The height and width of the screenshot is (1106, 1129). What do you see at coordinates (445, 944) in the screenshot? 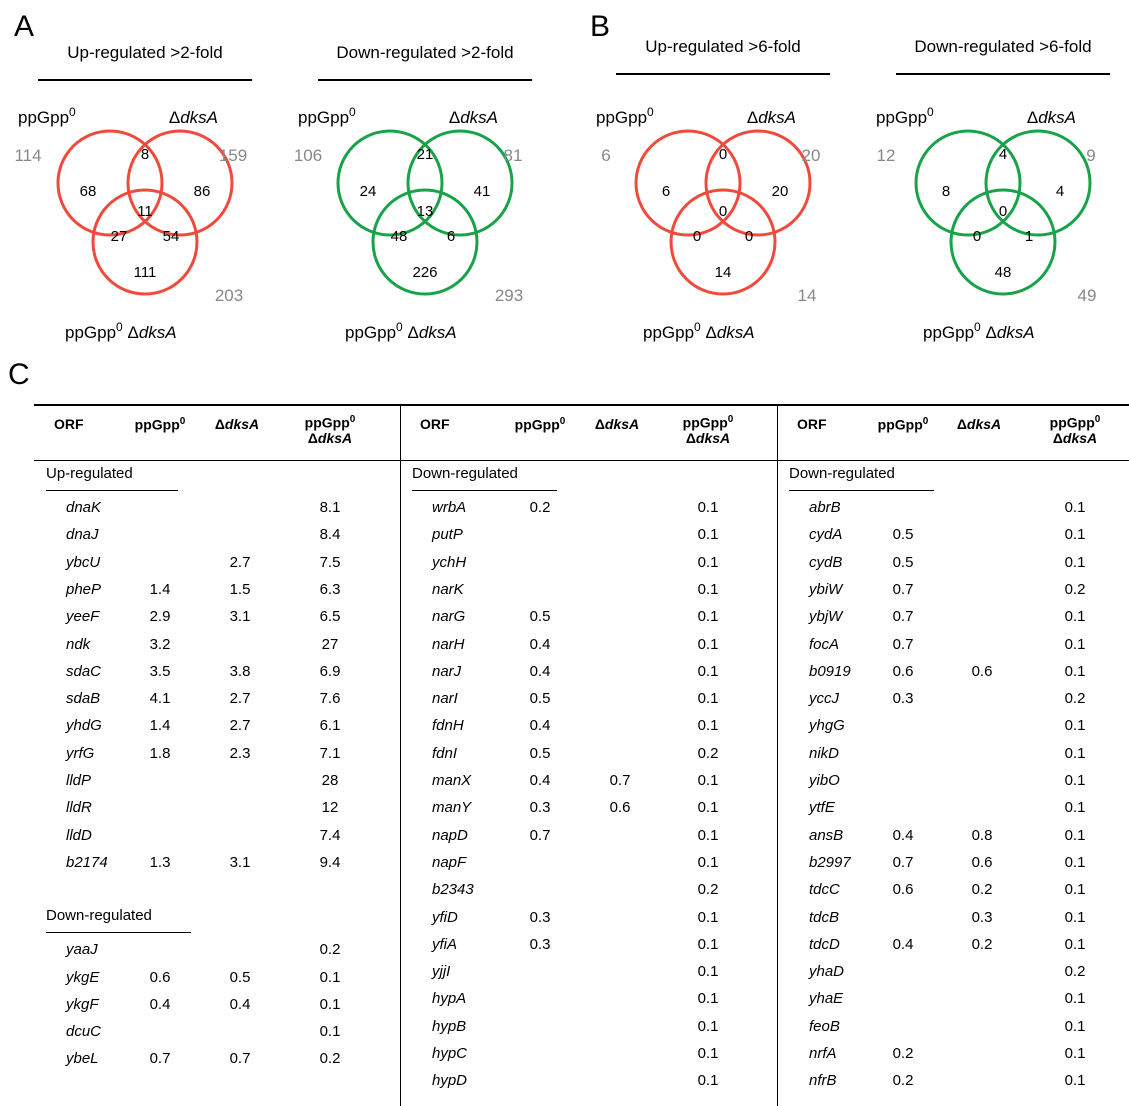
I see `orf-name: yfiA` at bounding box center [445, 944].